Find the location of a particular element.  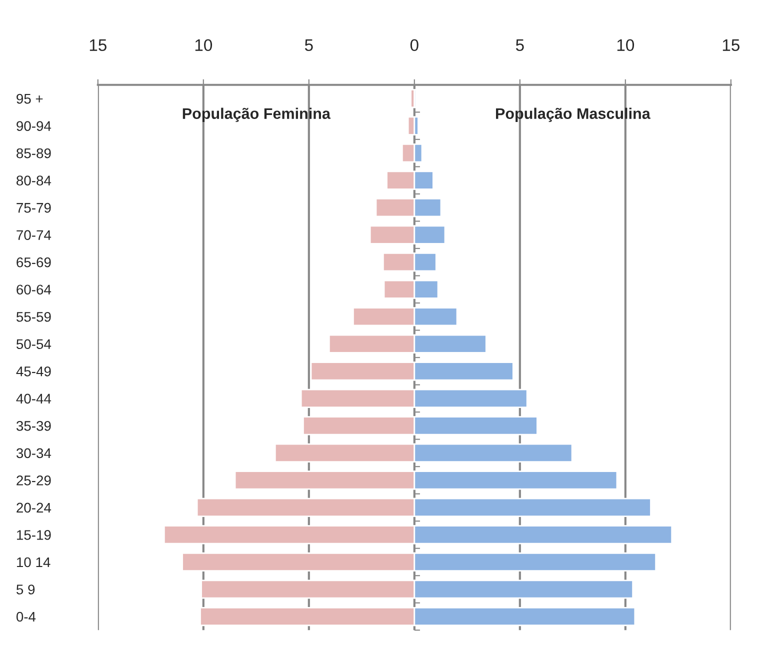

y-tick-label: 35-39 is located at coordinates (33, 426).